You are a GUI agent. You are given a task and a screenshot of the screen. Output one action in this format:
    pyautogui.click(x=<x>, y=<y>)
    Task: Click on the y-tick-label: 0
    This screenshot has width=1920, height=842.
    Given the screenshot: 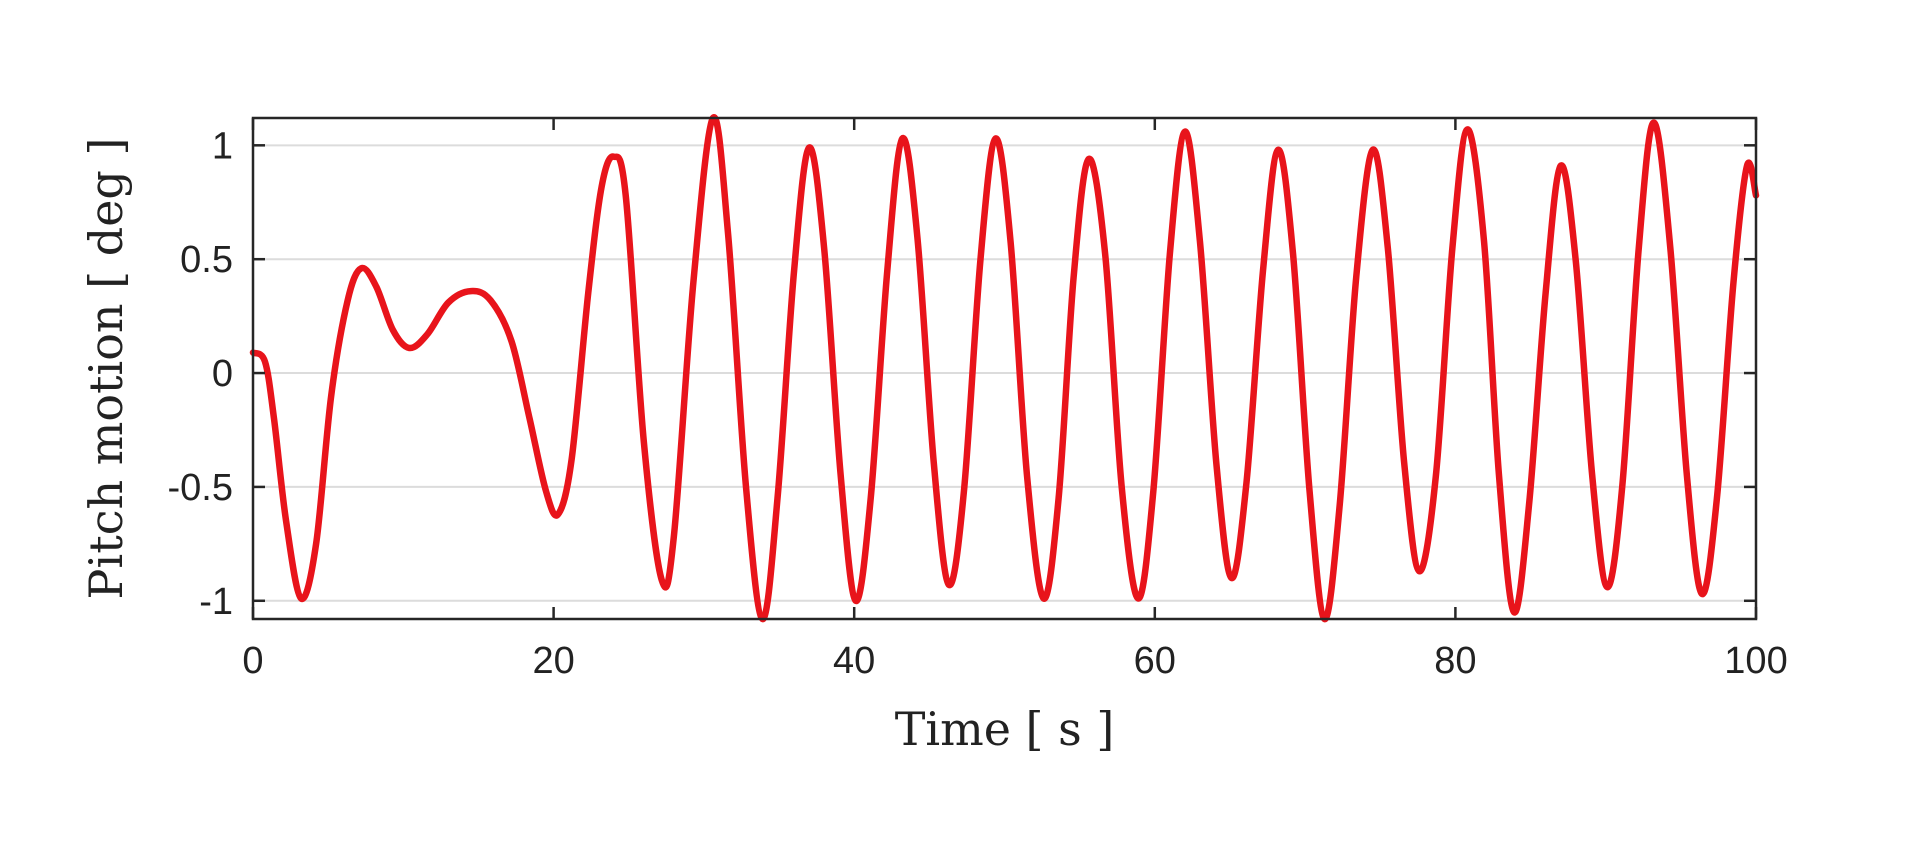 What is the action you would take?
    pyautogui.click(x=222, y=374)
    